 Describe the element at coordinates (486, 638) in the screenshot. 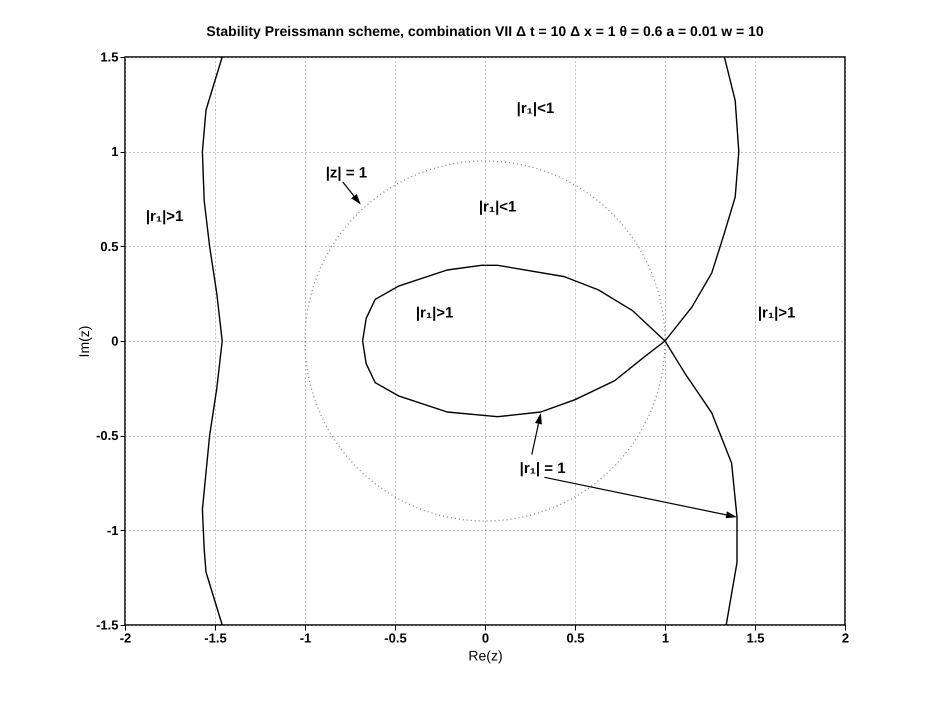

I see `x-tick-label: 0` at that location.